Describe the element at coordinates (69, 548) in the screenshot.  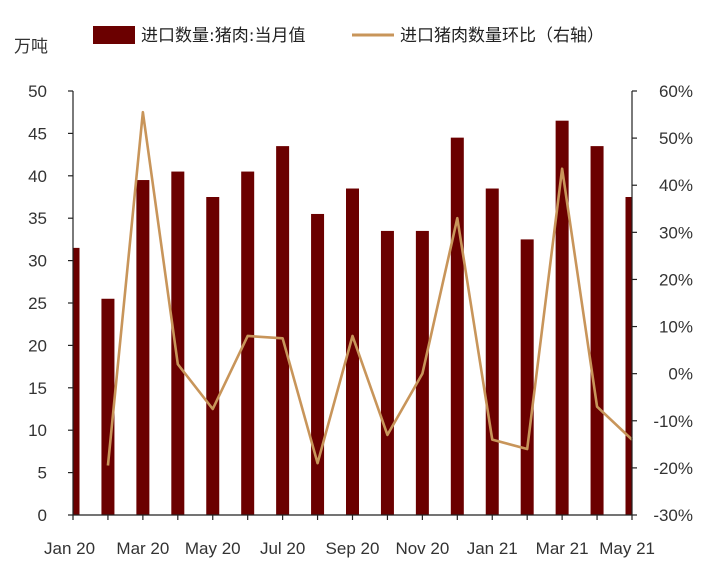
I see `x-tick-label: Jan 20` at that location.